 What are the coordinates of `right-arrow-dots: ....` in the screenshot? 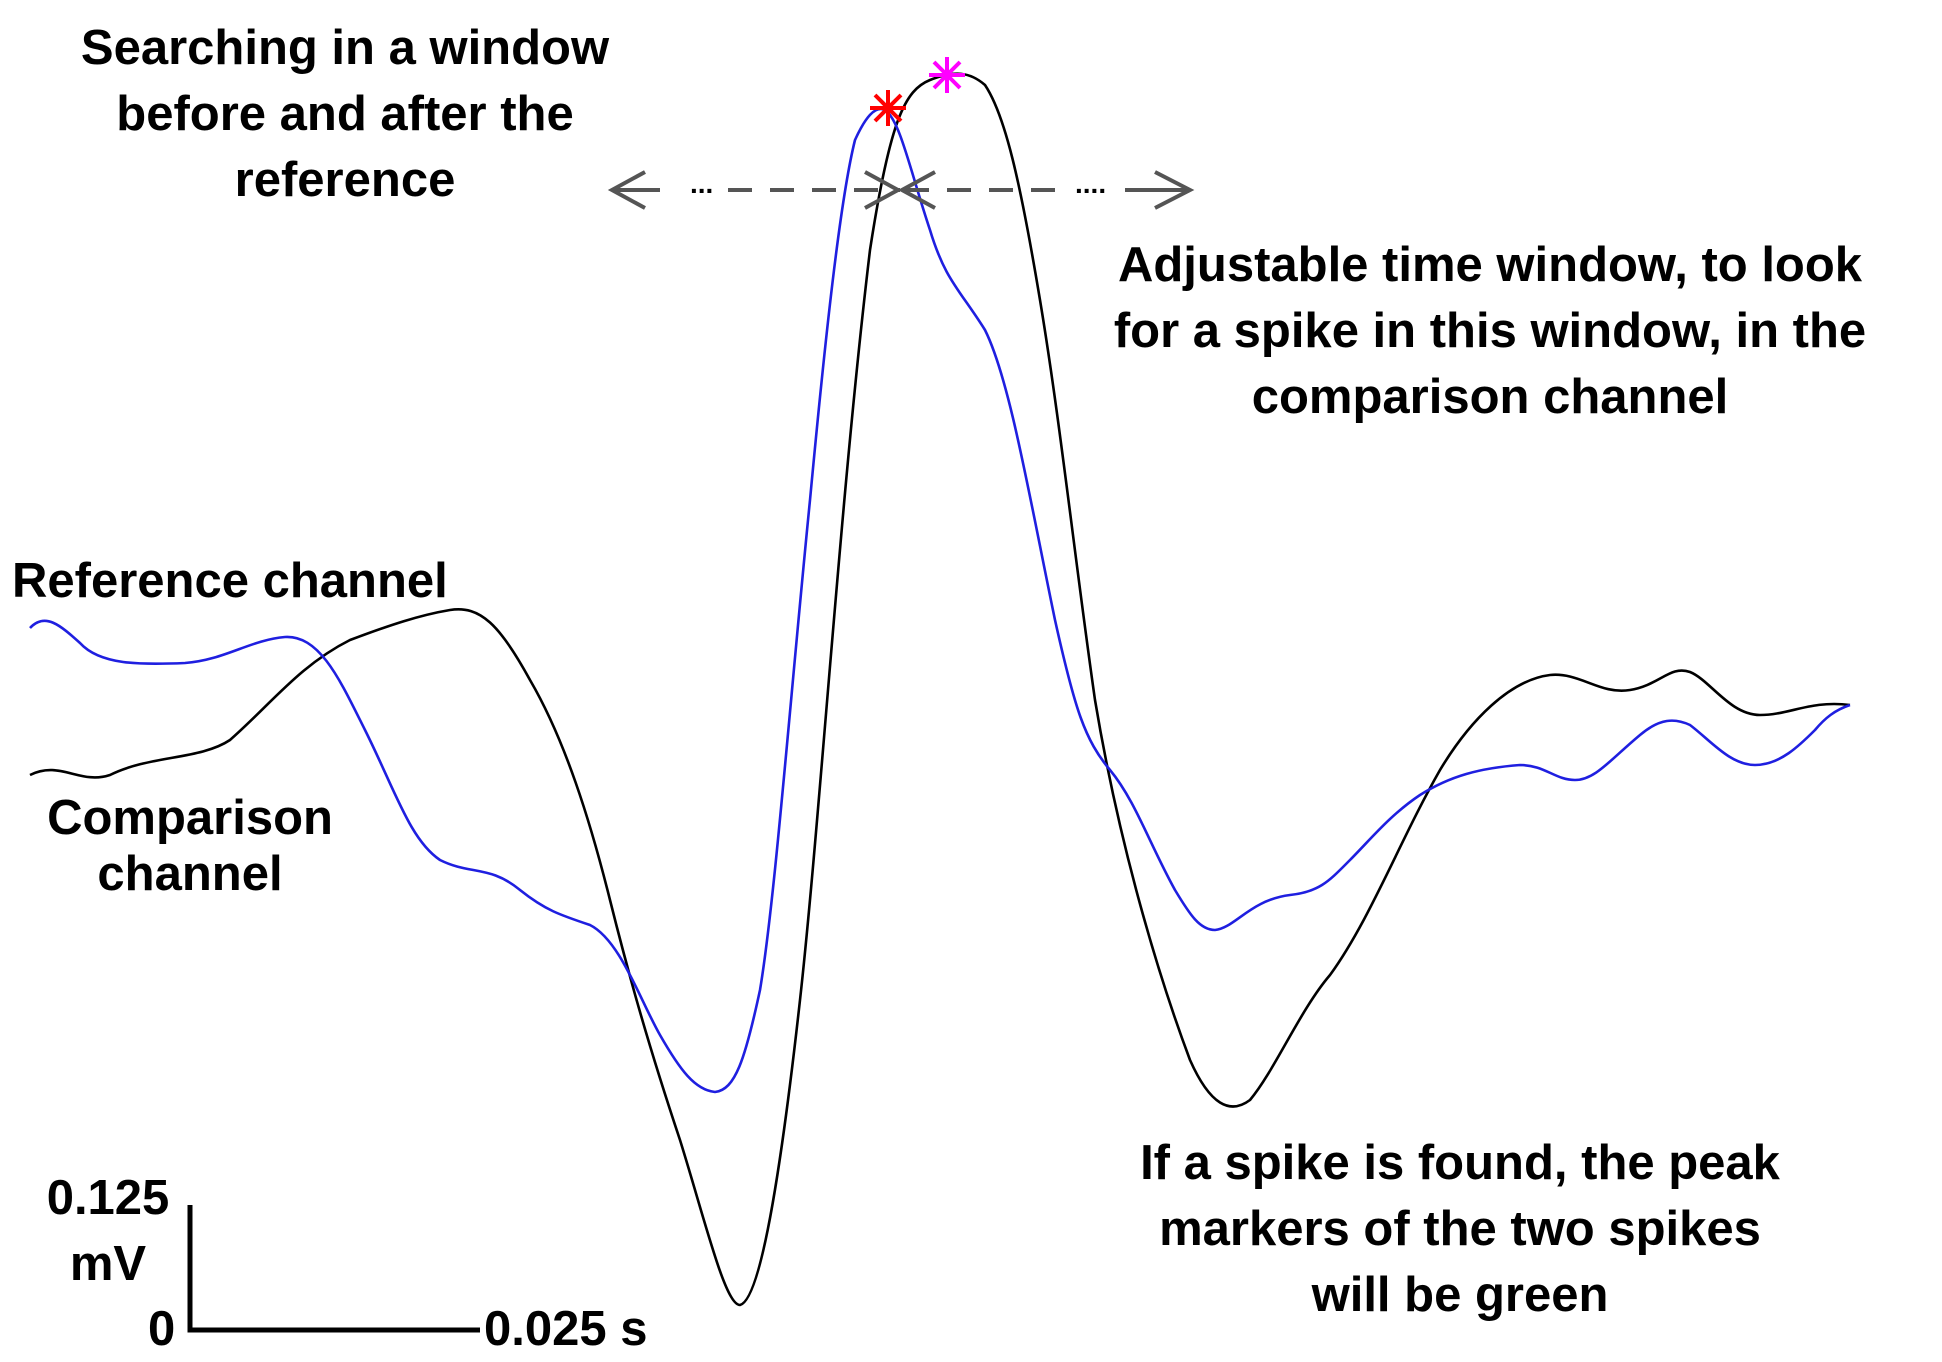 It's located at (1090, 183).